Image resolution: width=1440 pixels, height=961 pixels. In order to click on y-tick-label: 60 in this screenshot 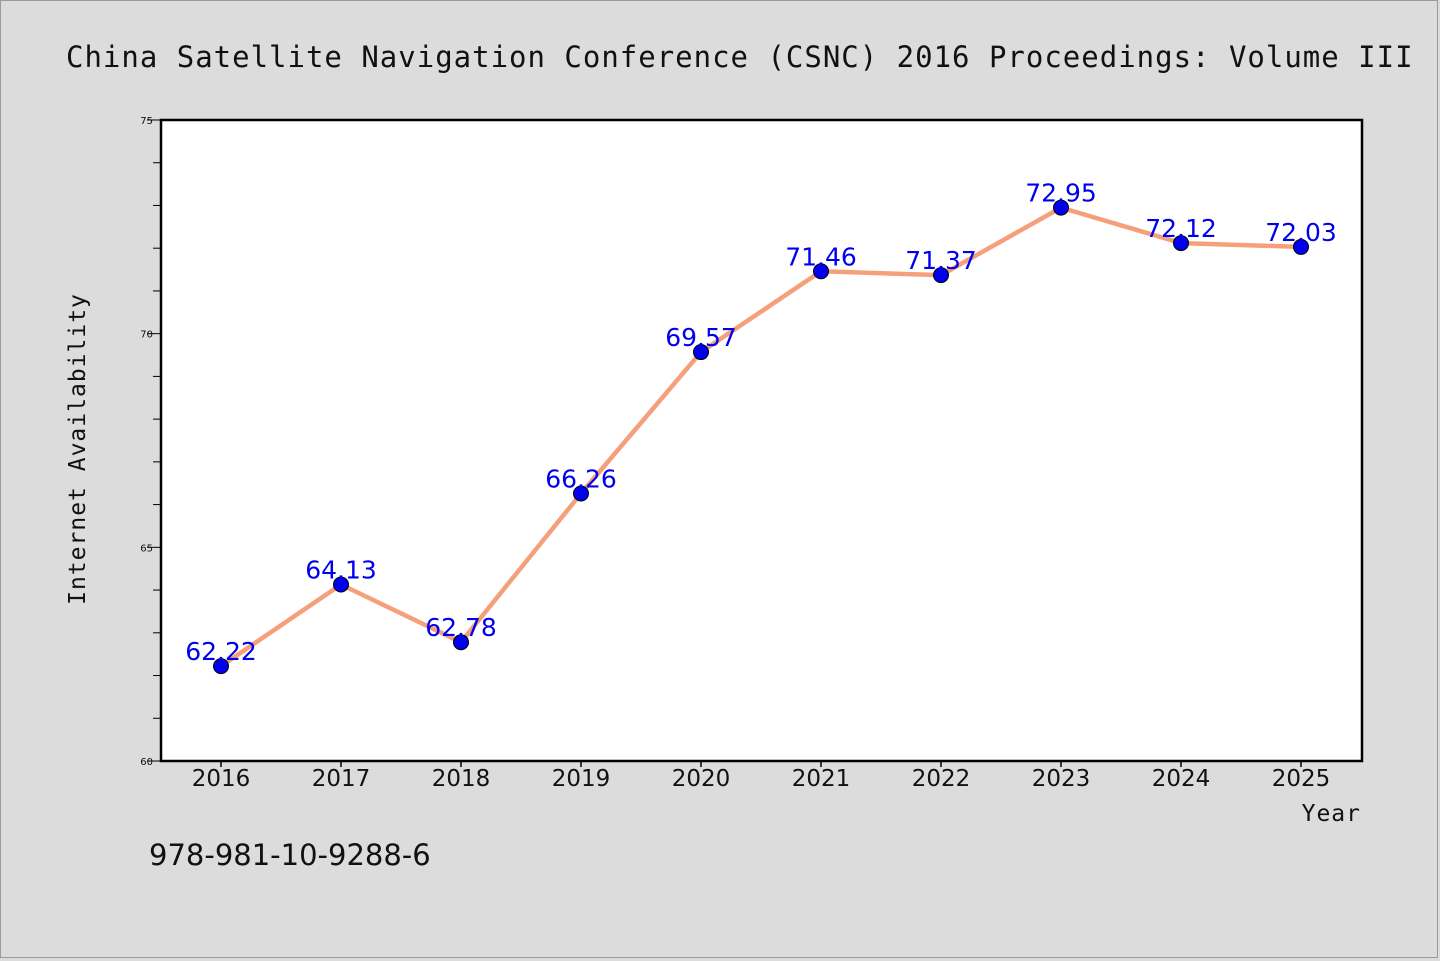, I will do `click(146, 762)`.